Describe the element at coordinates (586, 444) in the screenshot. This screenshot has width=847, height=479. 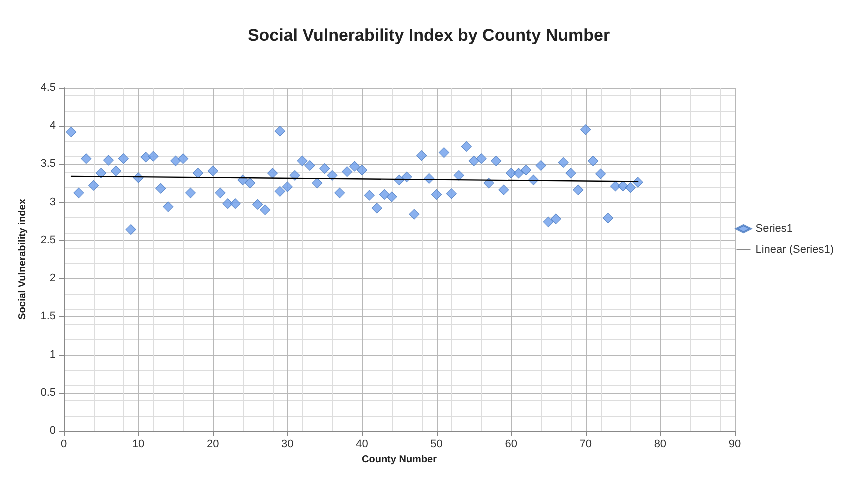
I see `x-tick-label: 70` at that location.